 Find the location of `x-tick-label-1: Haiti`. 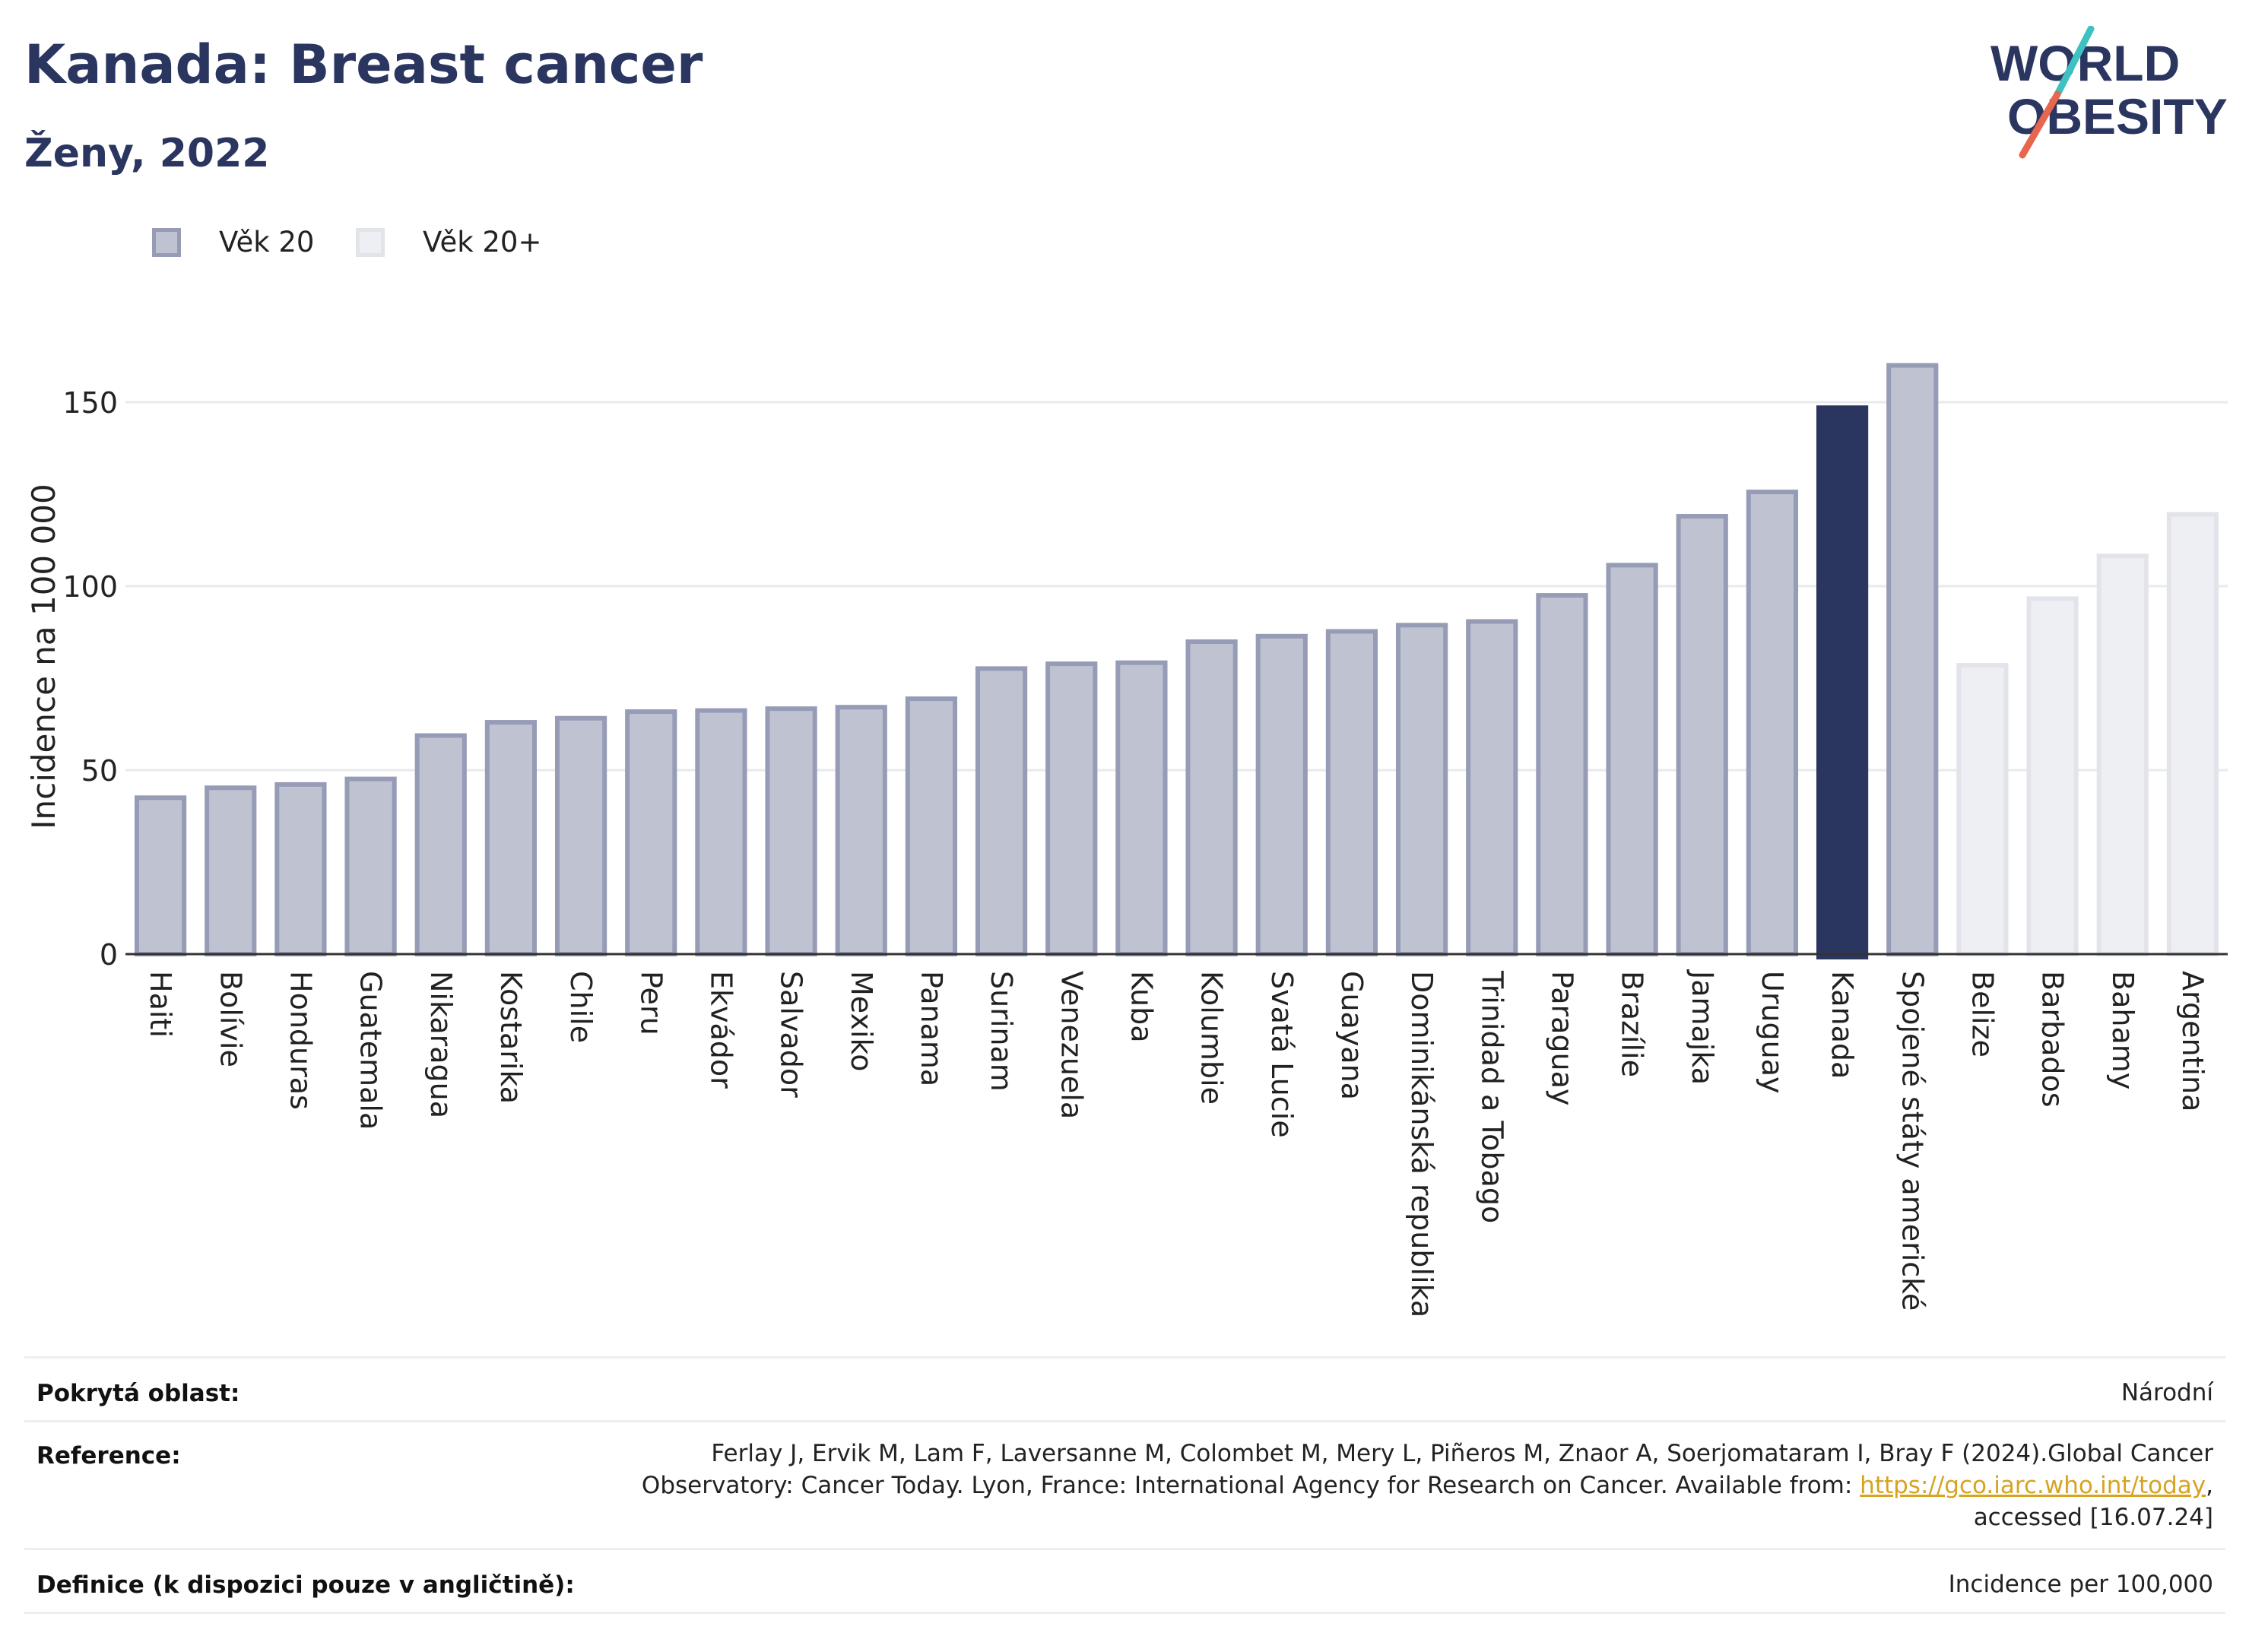

x-tick-label-1: Haiti is located at coordinates (160, 1004).